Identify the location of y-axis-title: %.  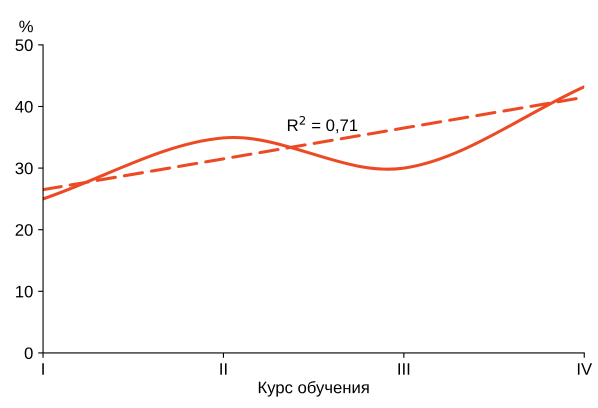
(26, 26).